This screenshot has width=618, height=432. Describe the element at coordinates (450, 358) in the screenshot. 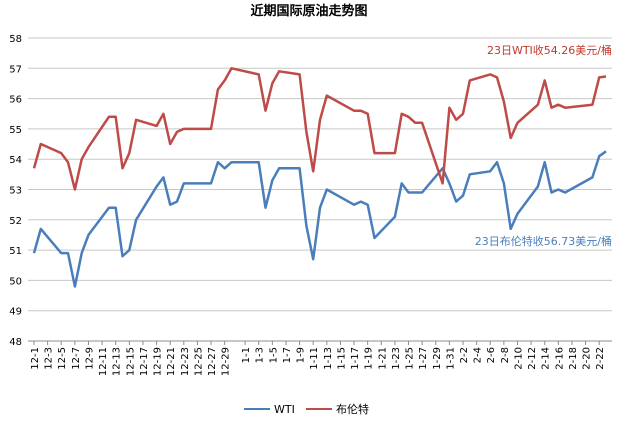

I see `x-tick-label: 1-31` at that location.